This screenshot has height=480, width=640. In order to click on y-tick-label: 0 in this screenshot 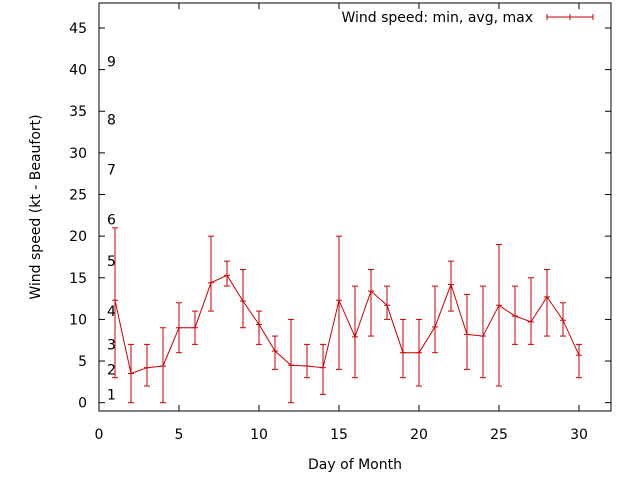, I will do `click(82, 404)`.